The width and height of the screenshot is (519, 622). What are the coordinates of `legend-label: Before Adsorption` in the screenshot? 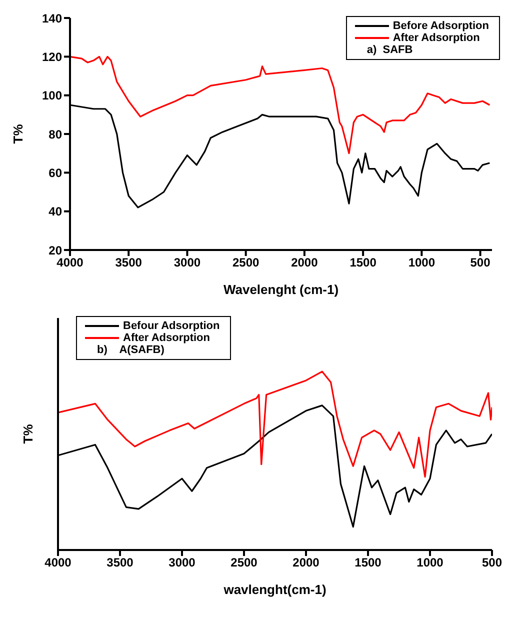 It's located at (440, 26).